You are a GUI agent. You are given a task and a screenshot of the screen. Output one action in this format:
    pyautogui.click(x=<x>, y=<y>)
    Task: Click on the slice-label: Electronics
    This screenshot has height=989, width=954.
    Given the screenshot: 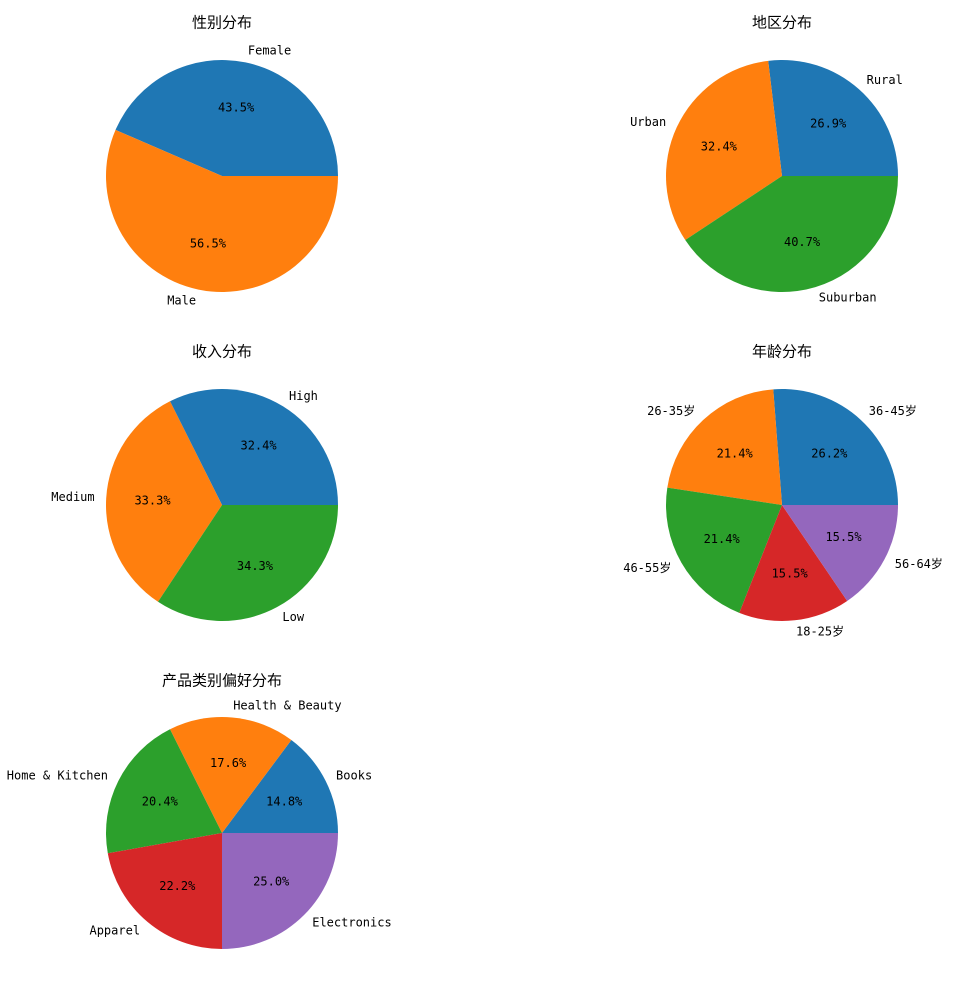 What is the action you would take?
    pyautogui.click(x=351, y=923)
    